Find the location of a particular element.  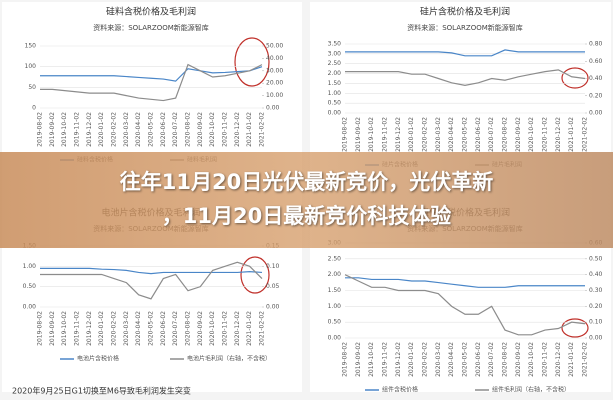

y2-tick-label: 10.00 is located at coordinates (274, 95).